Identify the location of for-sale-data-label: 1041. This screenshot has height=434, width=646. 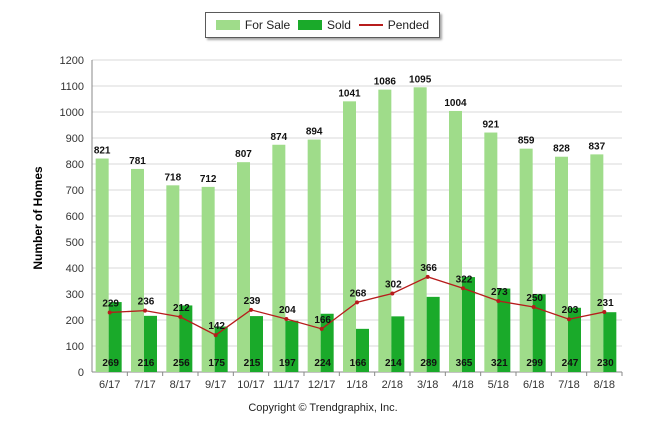
(349, 93).